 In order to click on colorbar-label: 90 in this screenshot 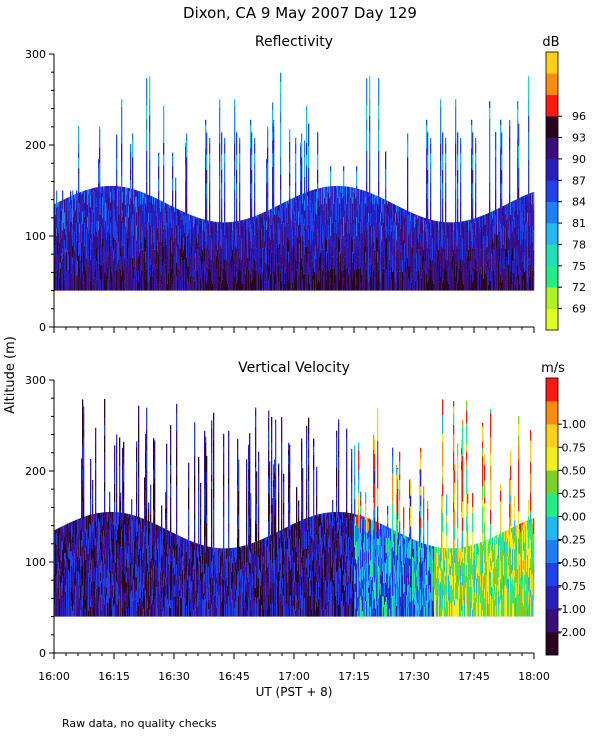, I will do `click(579, 159)`.